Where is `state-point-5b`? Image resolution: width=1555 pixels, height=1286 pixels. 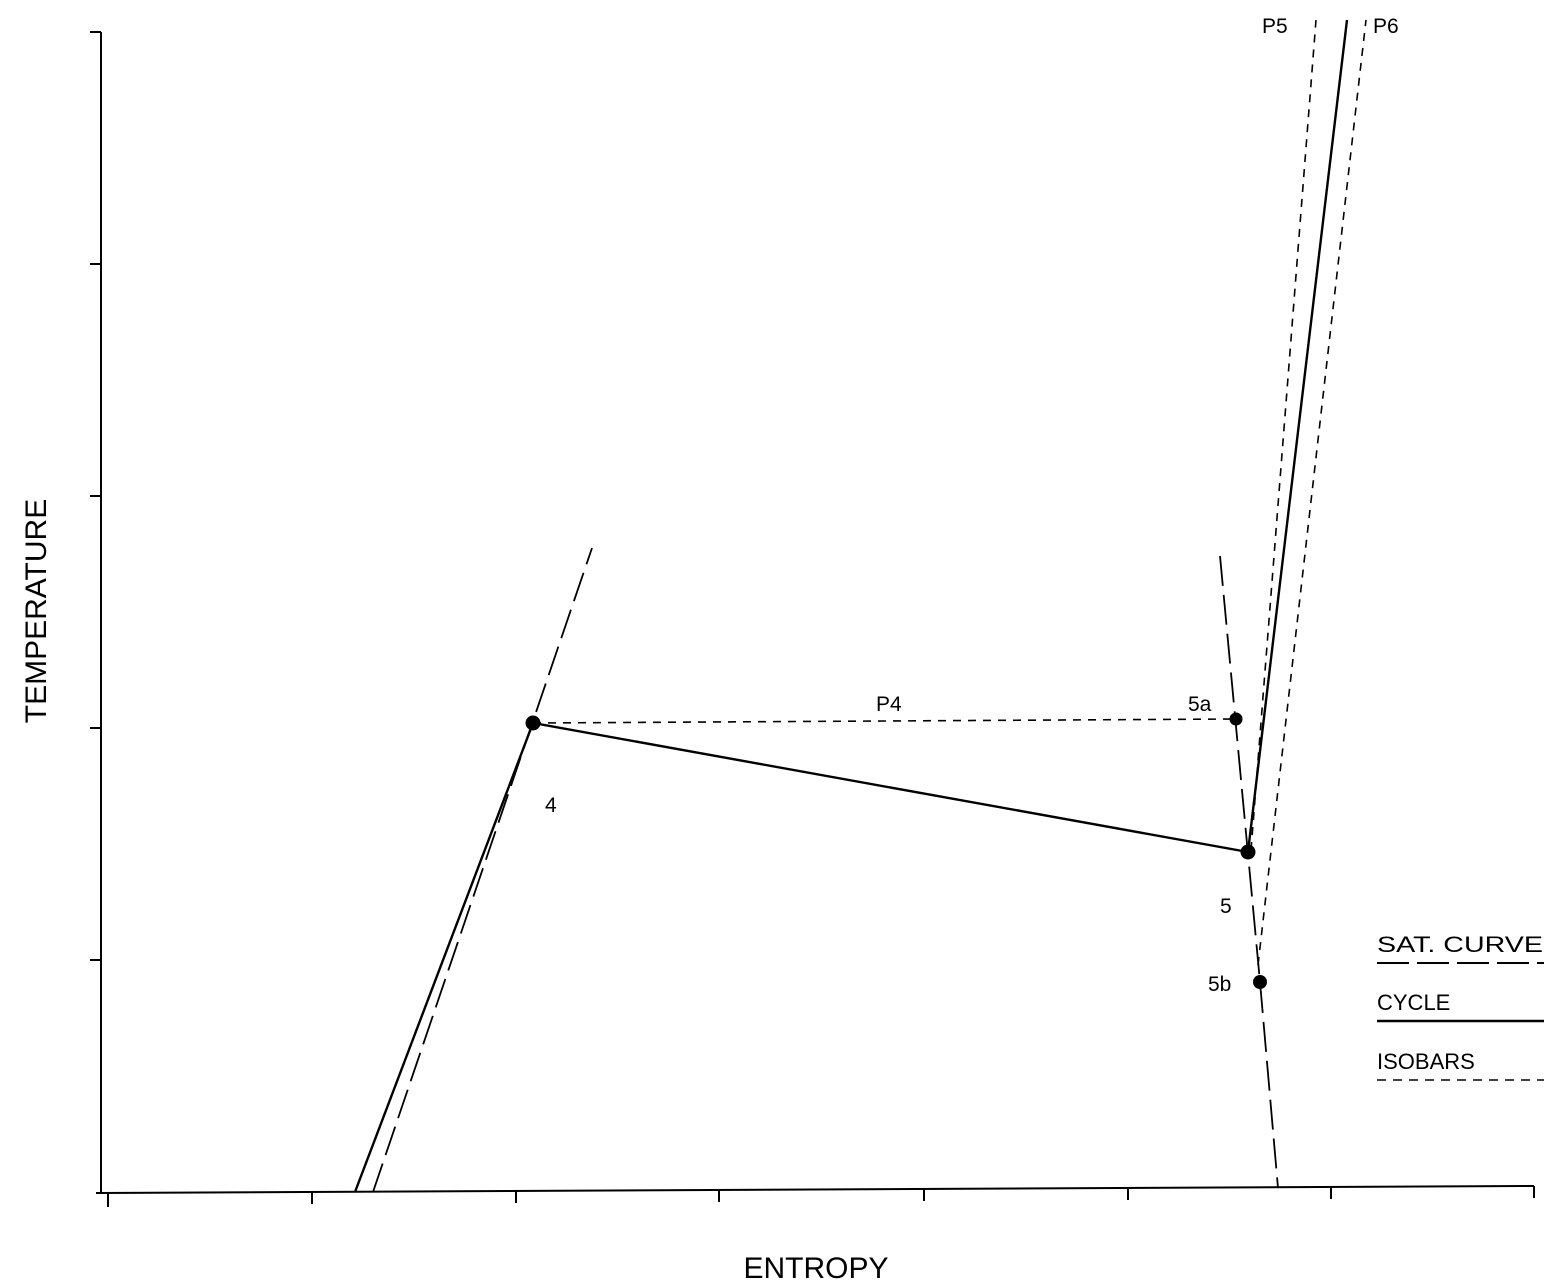 state-point-5b is located at coordinates (1260, 982).